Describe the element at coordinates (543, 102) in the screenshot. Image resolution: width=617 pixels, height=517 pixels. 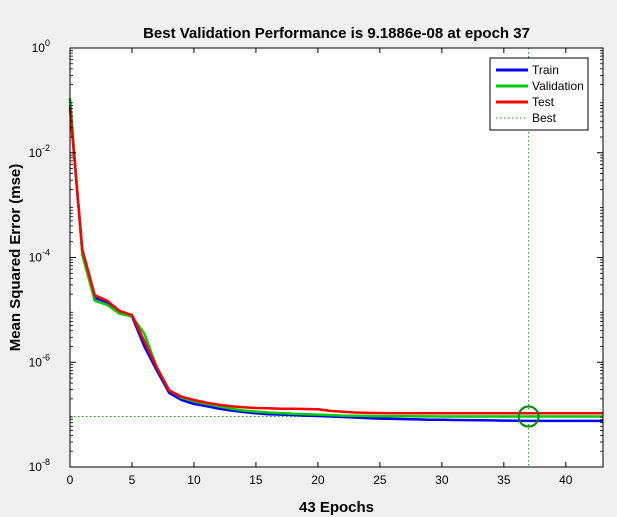
I see `legend-label-test: Test` at that location.